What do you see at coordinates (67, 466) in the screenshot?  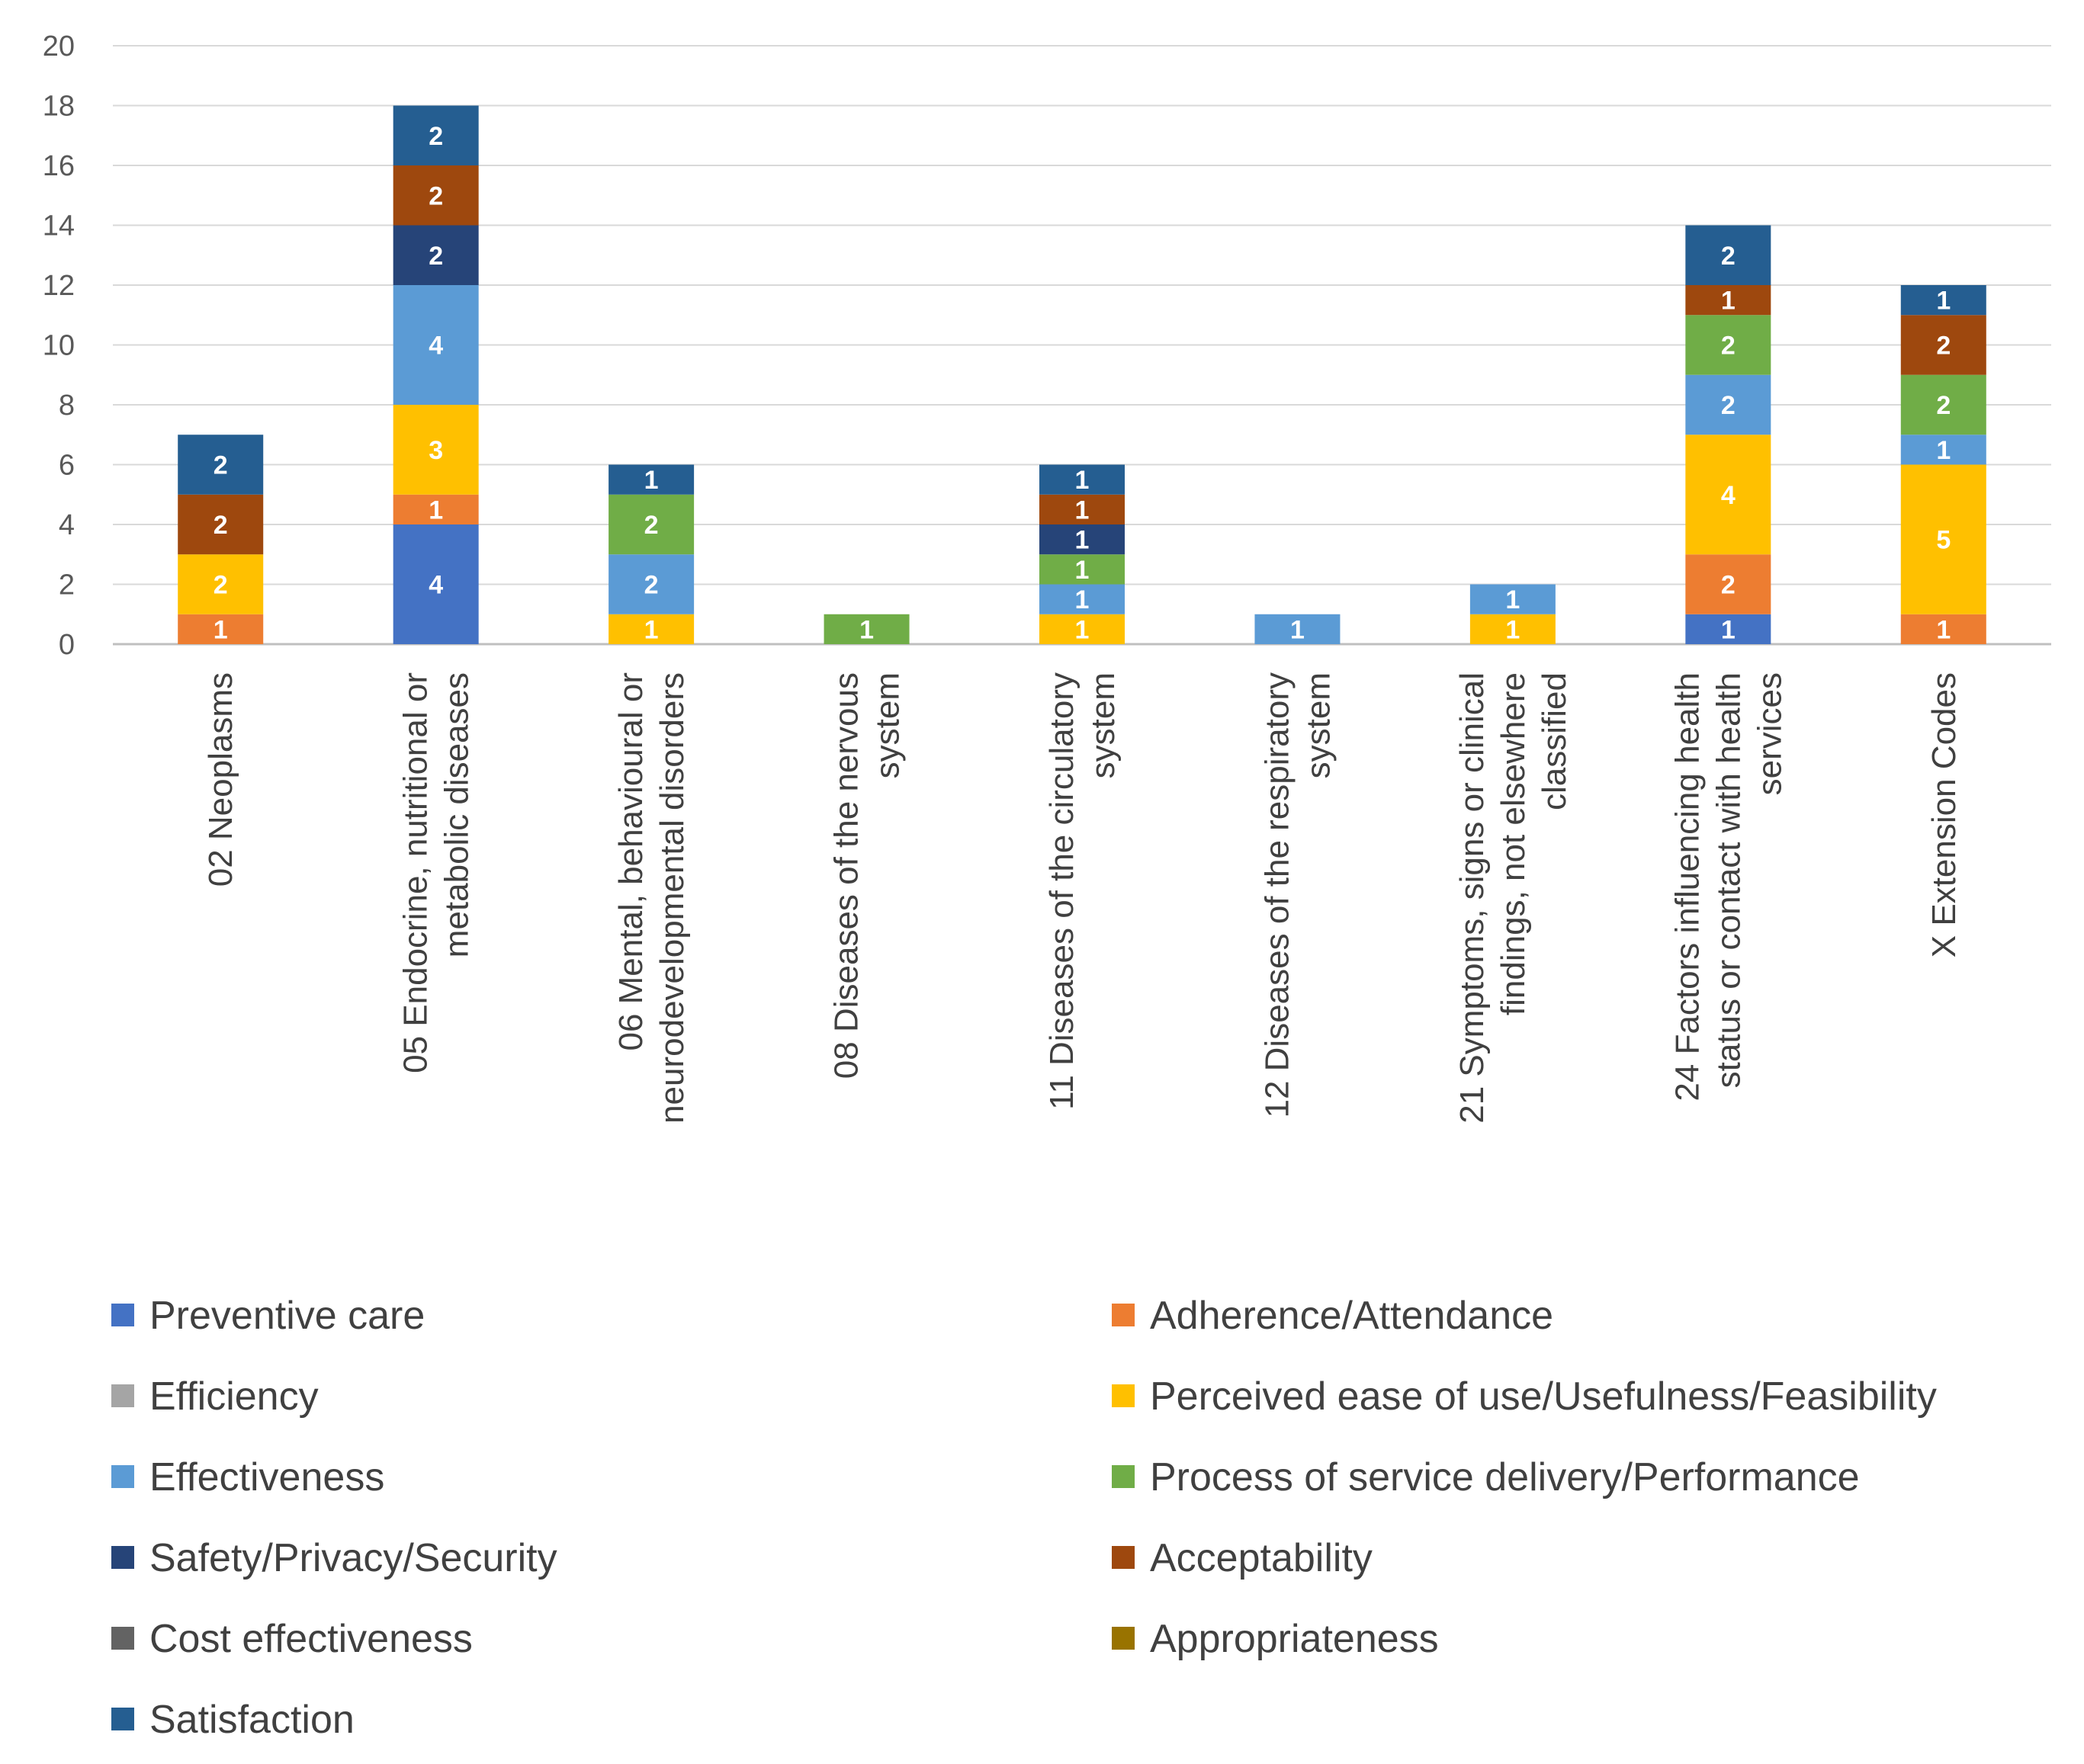 I see `y-tick-label: 6` at bounding box center [67, 466].